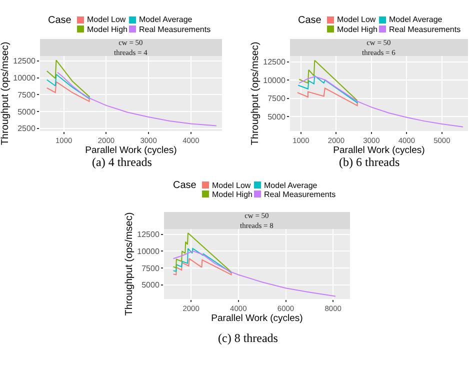 The height and width of the screenshot is (372, 474). I want to click on text: (b) 6 threads, so click(369, 162).